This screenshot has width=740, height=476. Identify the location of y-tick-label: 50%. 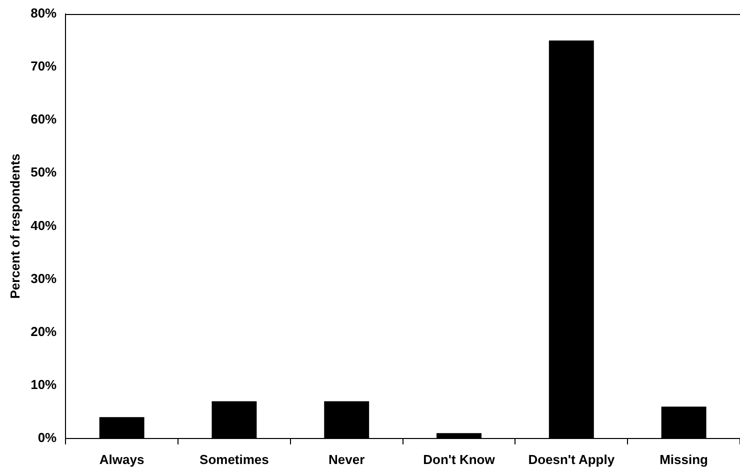
(44, 172).